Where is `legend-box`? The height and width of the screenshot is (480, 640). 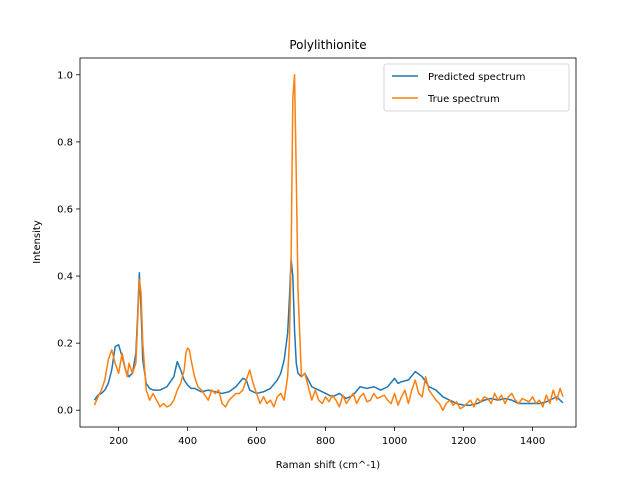 legend-box is located at coordinates (476, 87).